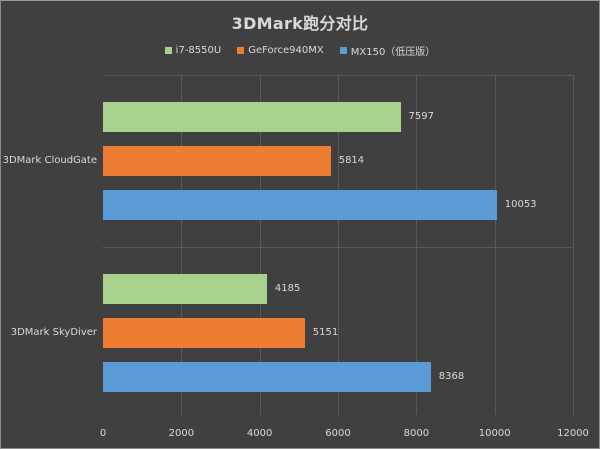 The width and height of the screenshot is (600, 449). I want to click on legend-item-mx150: MX150（低压版）, so click(387, 50).